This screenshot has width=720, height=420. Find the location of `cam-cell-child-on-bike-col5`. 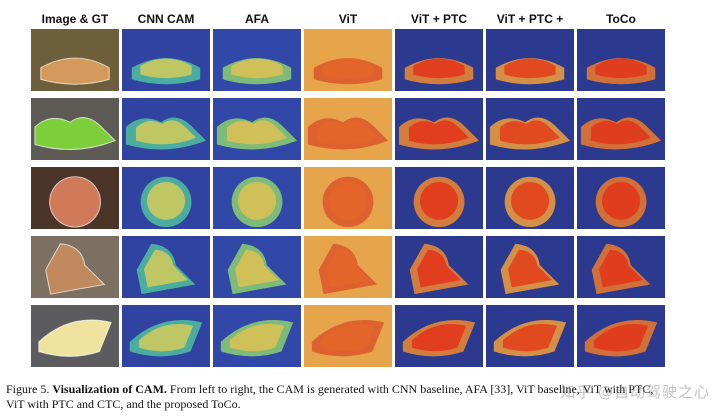

cam-cell-child-on-bike-col5 is located at coordinates (530, 267).